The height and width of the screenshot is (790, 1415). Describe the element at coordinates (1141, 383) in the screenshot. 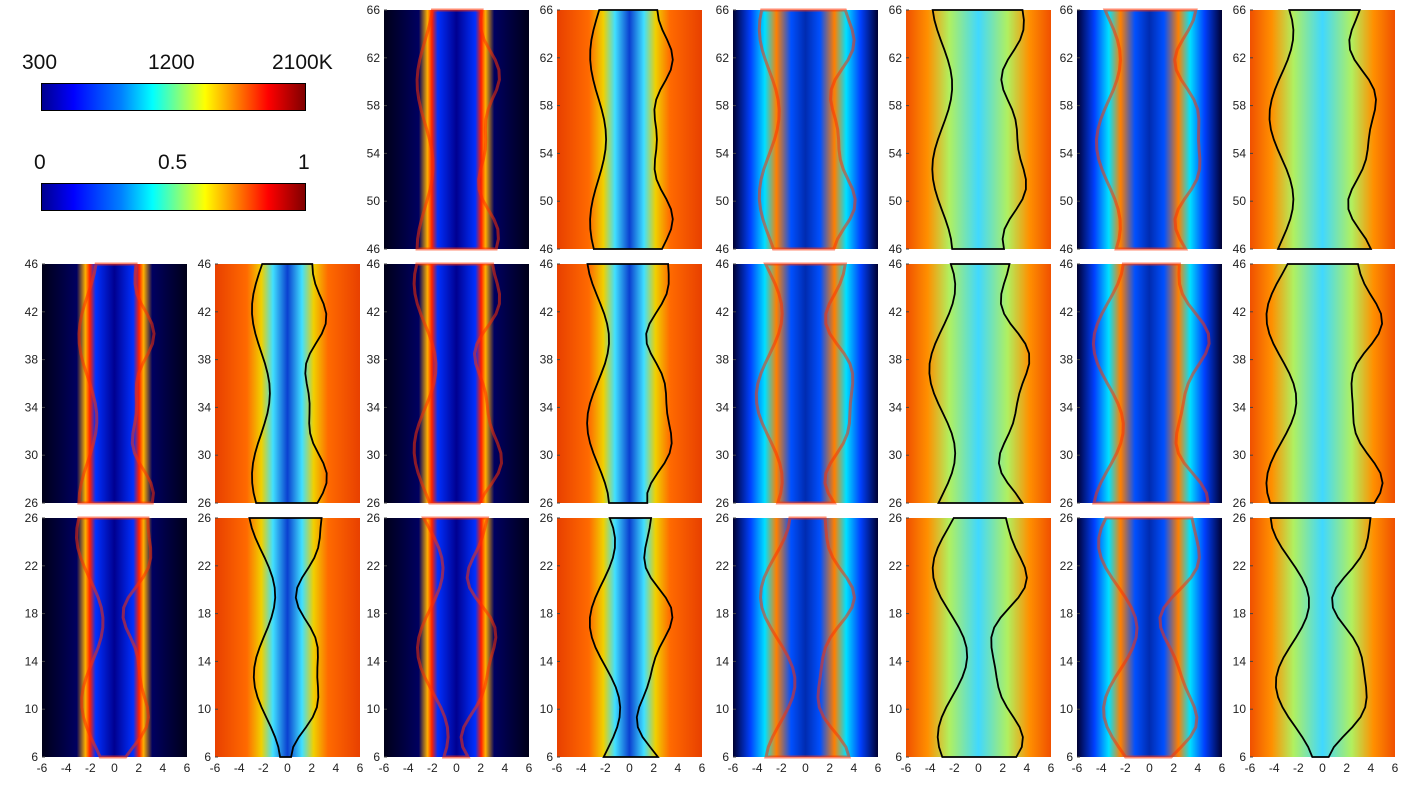

I see `panel-r2-c7: 26 30 34 38 42 46` at that location.